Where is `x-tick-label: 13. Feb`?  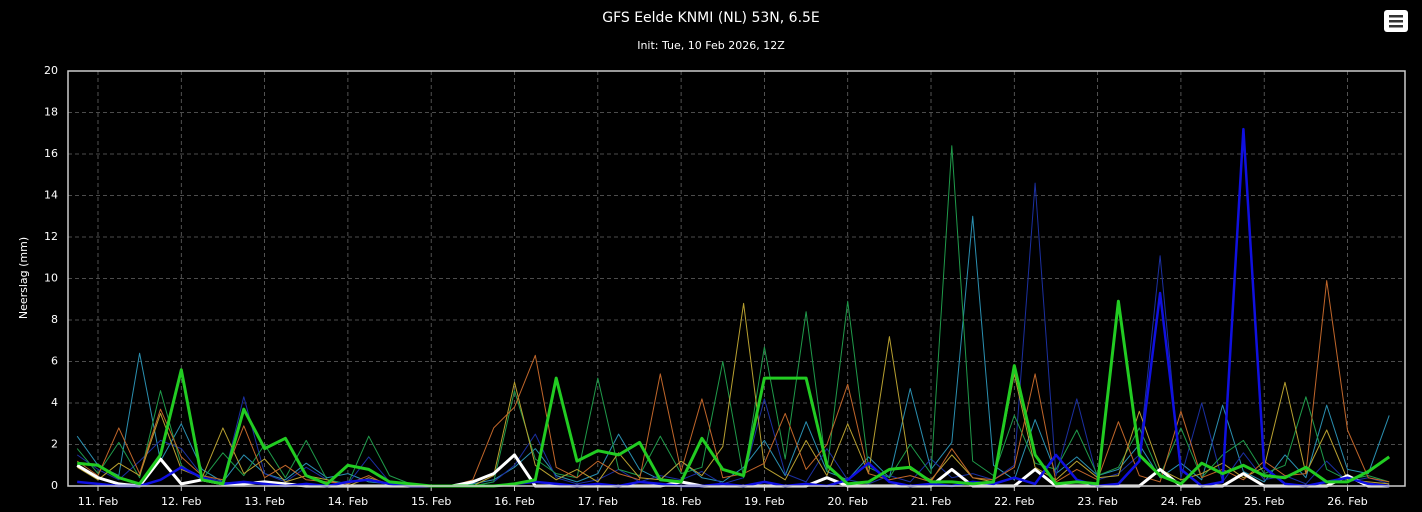 x-tick-label: 13. Feb is located at coordinates (264, 501).